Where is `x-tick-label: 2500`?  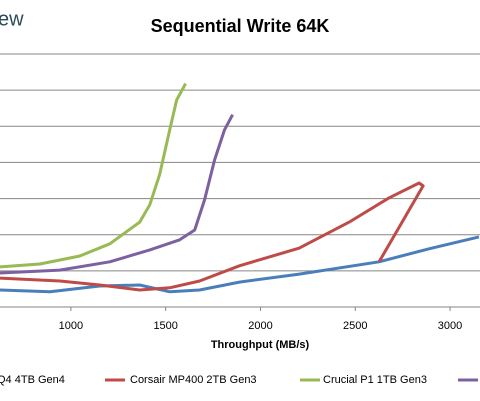 x-tick-label: 2500 is located at coordinates (355, 326).